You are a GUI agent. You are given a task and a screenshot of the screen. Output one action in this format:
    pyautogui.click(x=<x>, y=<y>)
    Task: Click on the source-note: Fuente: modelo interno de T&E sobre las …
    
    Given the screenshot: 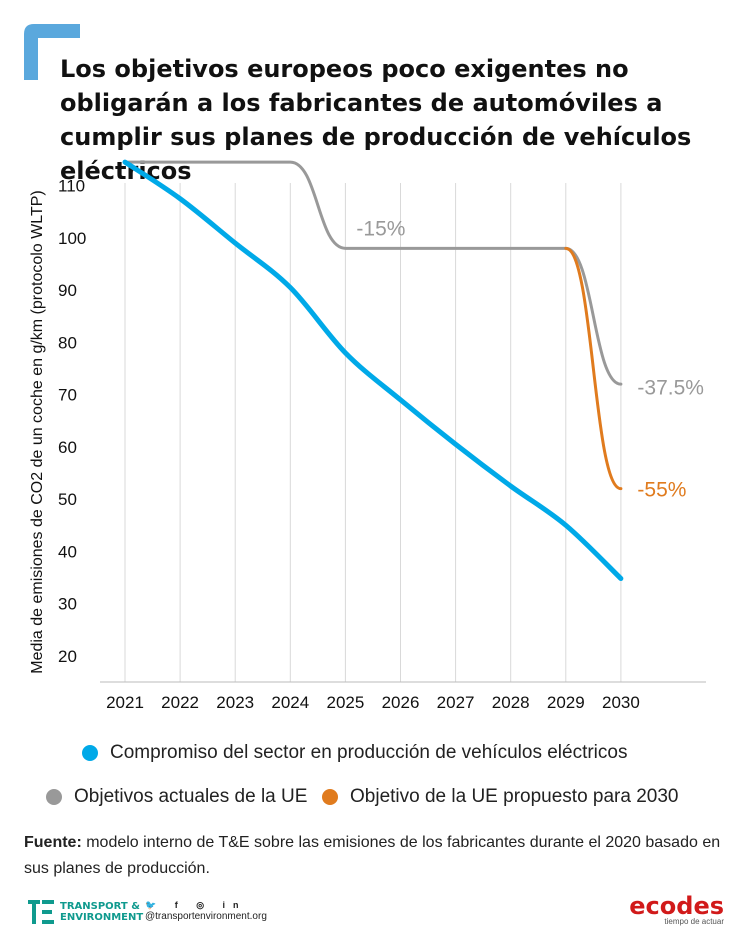 What is the action you would take?
    pyautogui.click(x=374, y=856)
    